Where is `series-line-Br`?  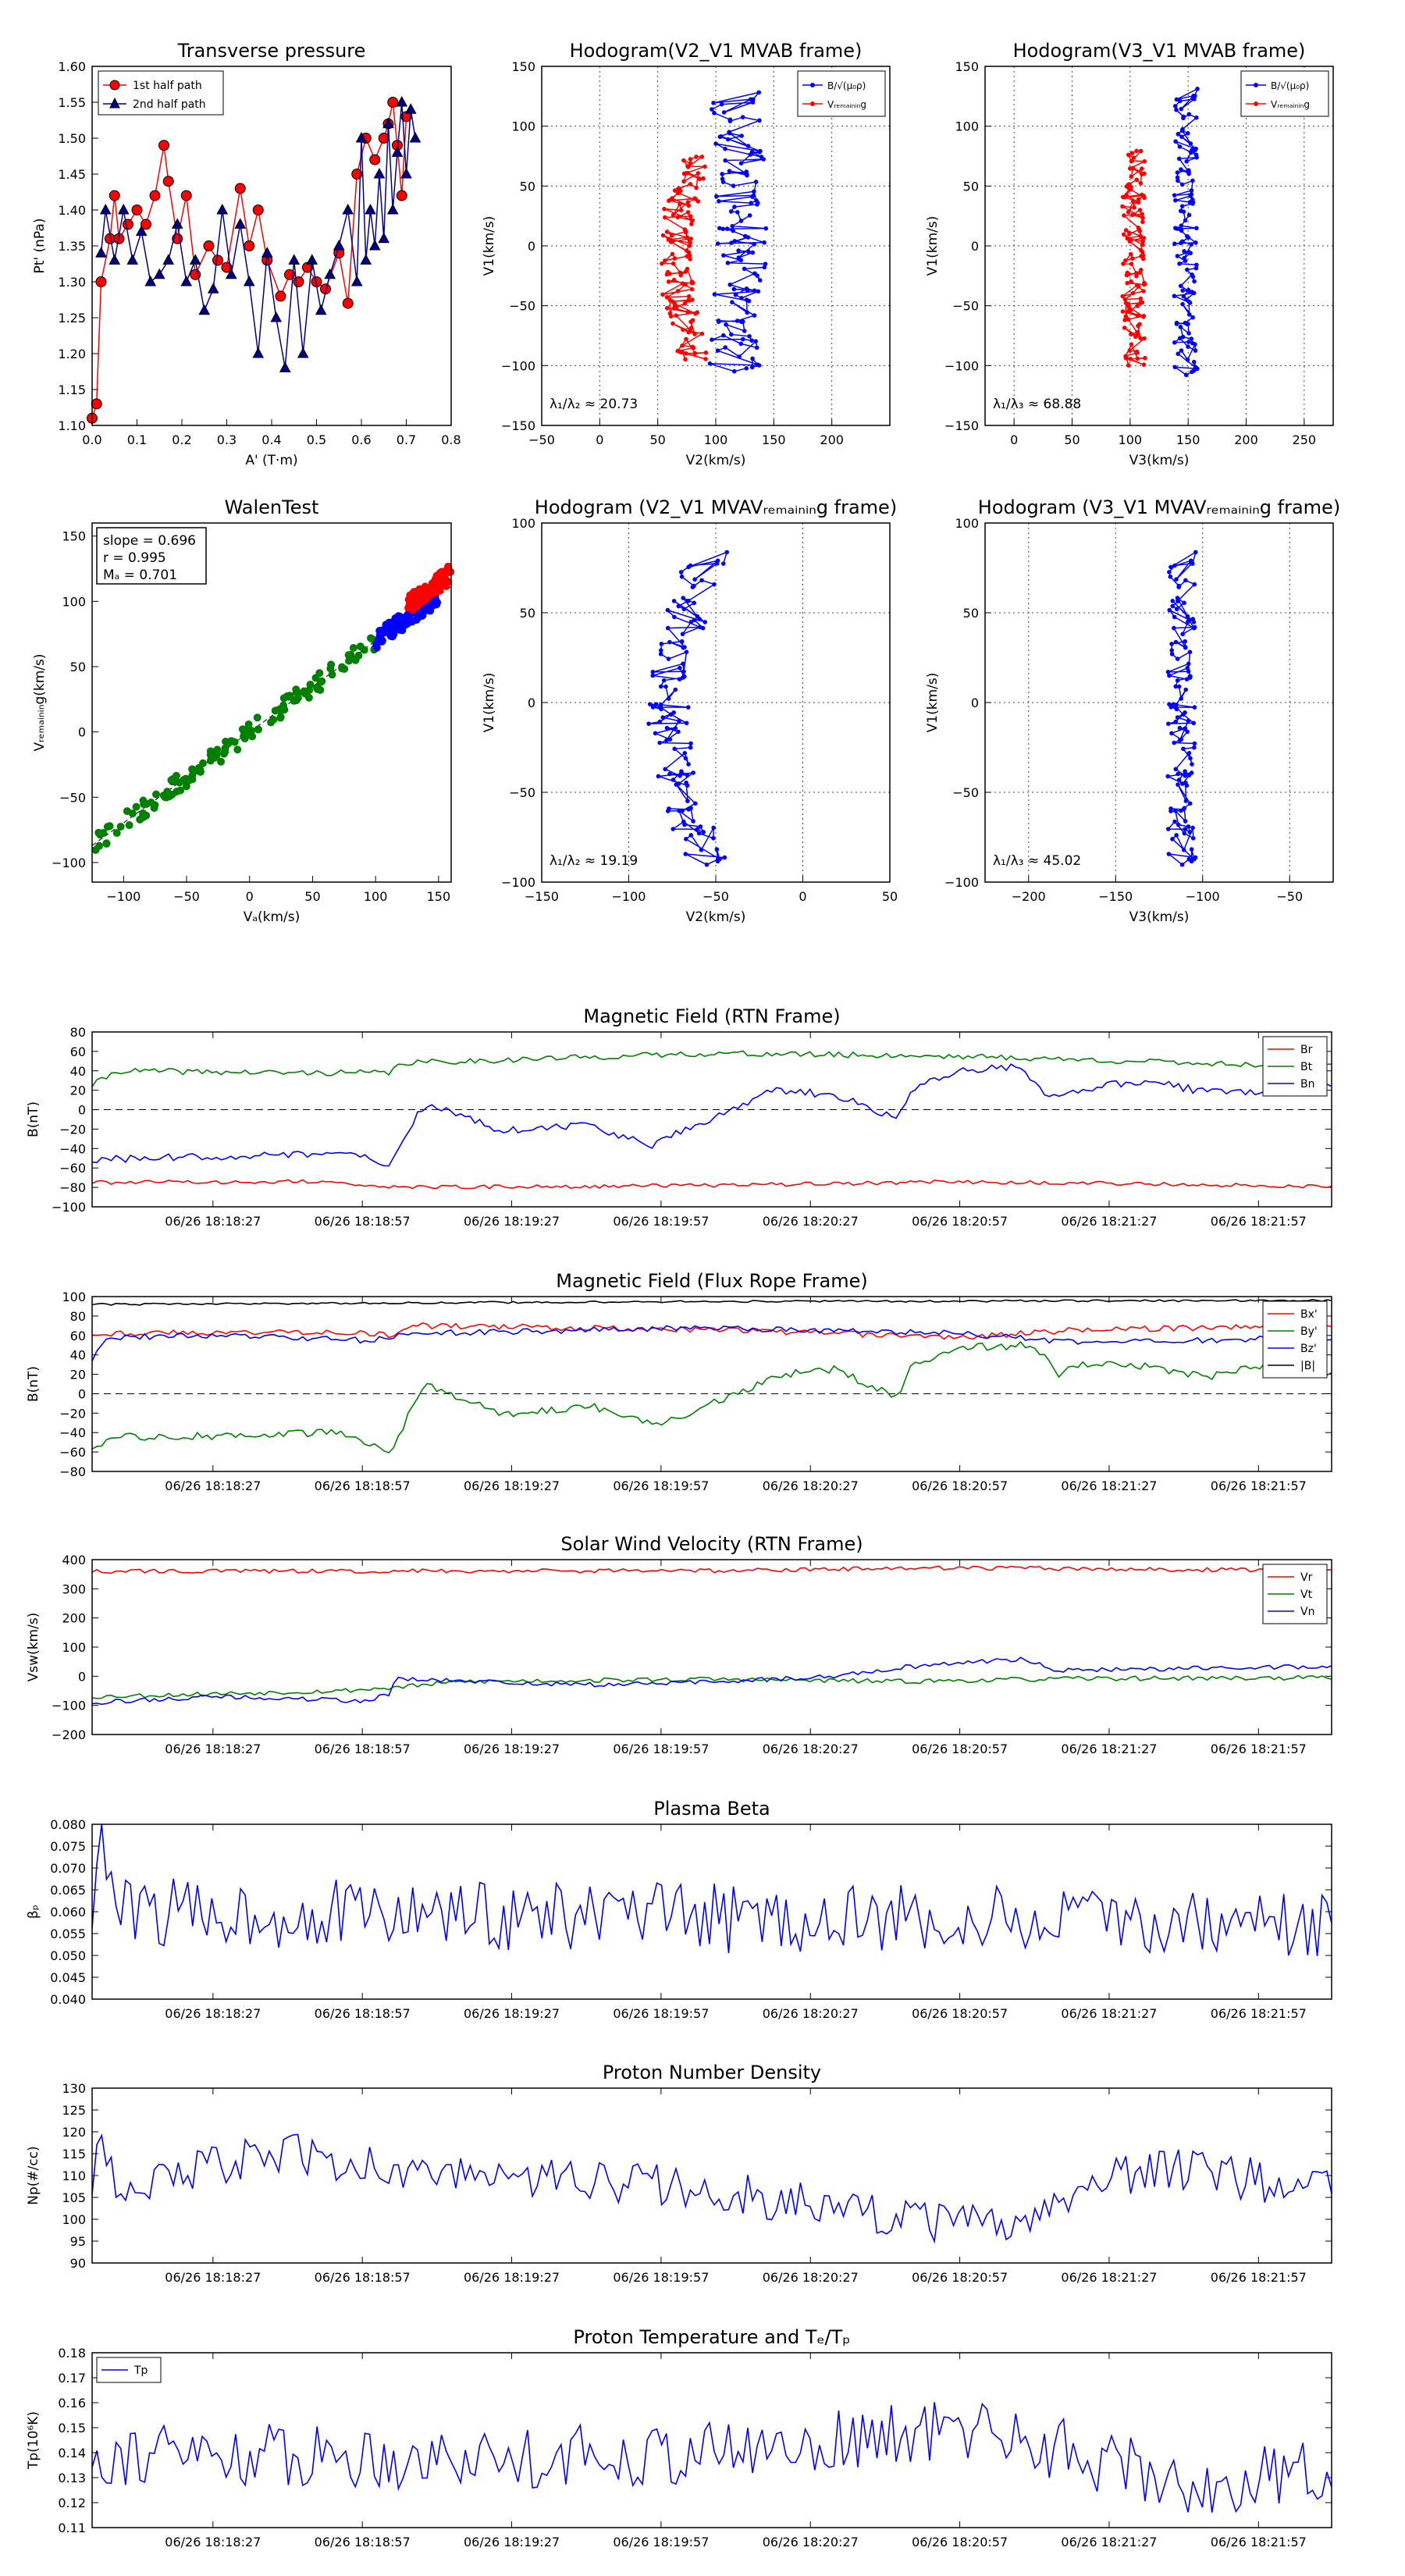 series-line-Br is located at coordinates (712, 1184).